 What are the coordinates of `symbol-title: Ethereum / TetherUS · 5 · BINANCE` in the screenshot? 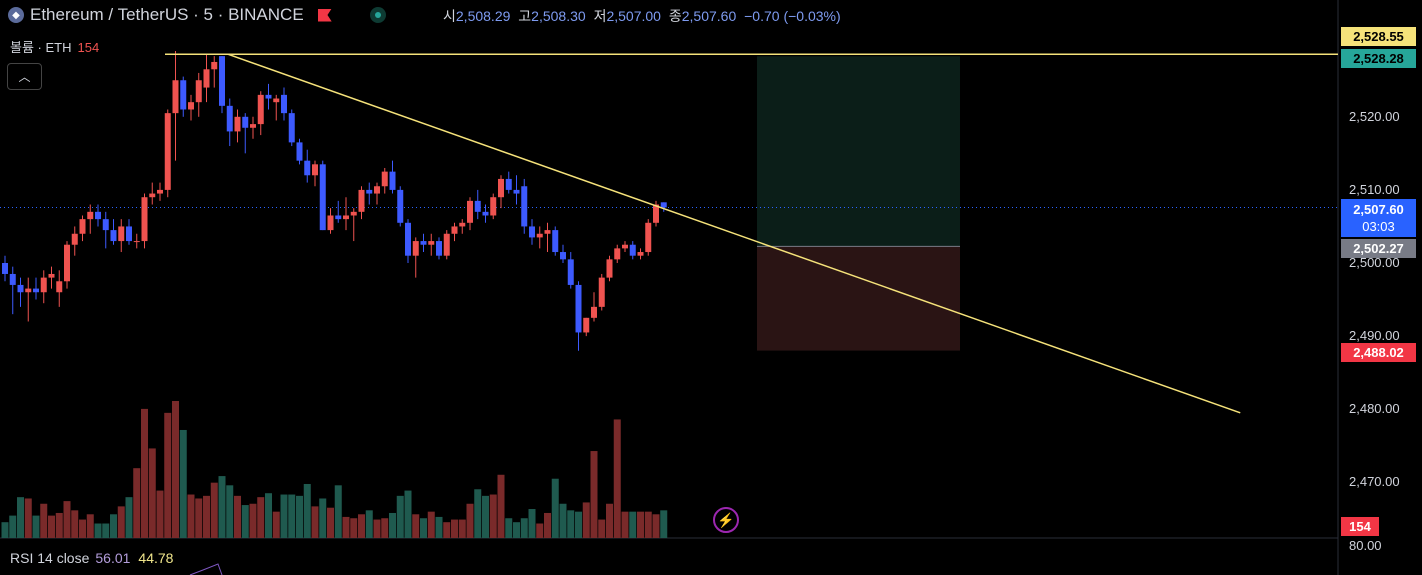 It's located at (167, 14).